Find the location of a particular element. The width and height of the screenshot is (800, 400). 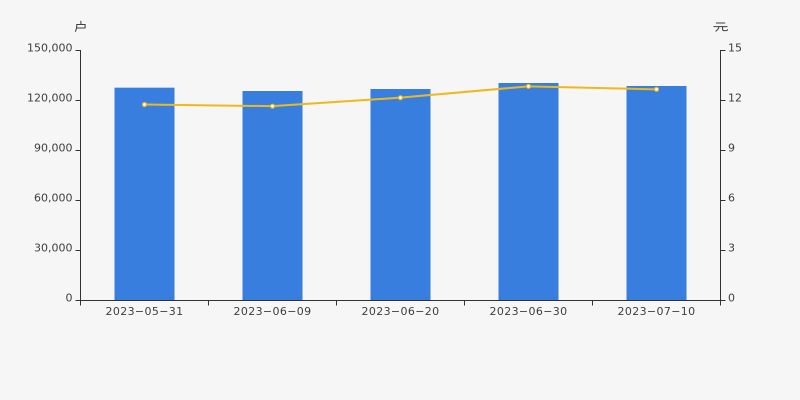

left-axis-unit-label-stroke is located at coordinates (76, 27).